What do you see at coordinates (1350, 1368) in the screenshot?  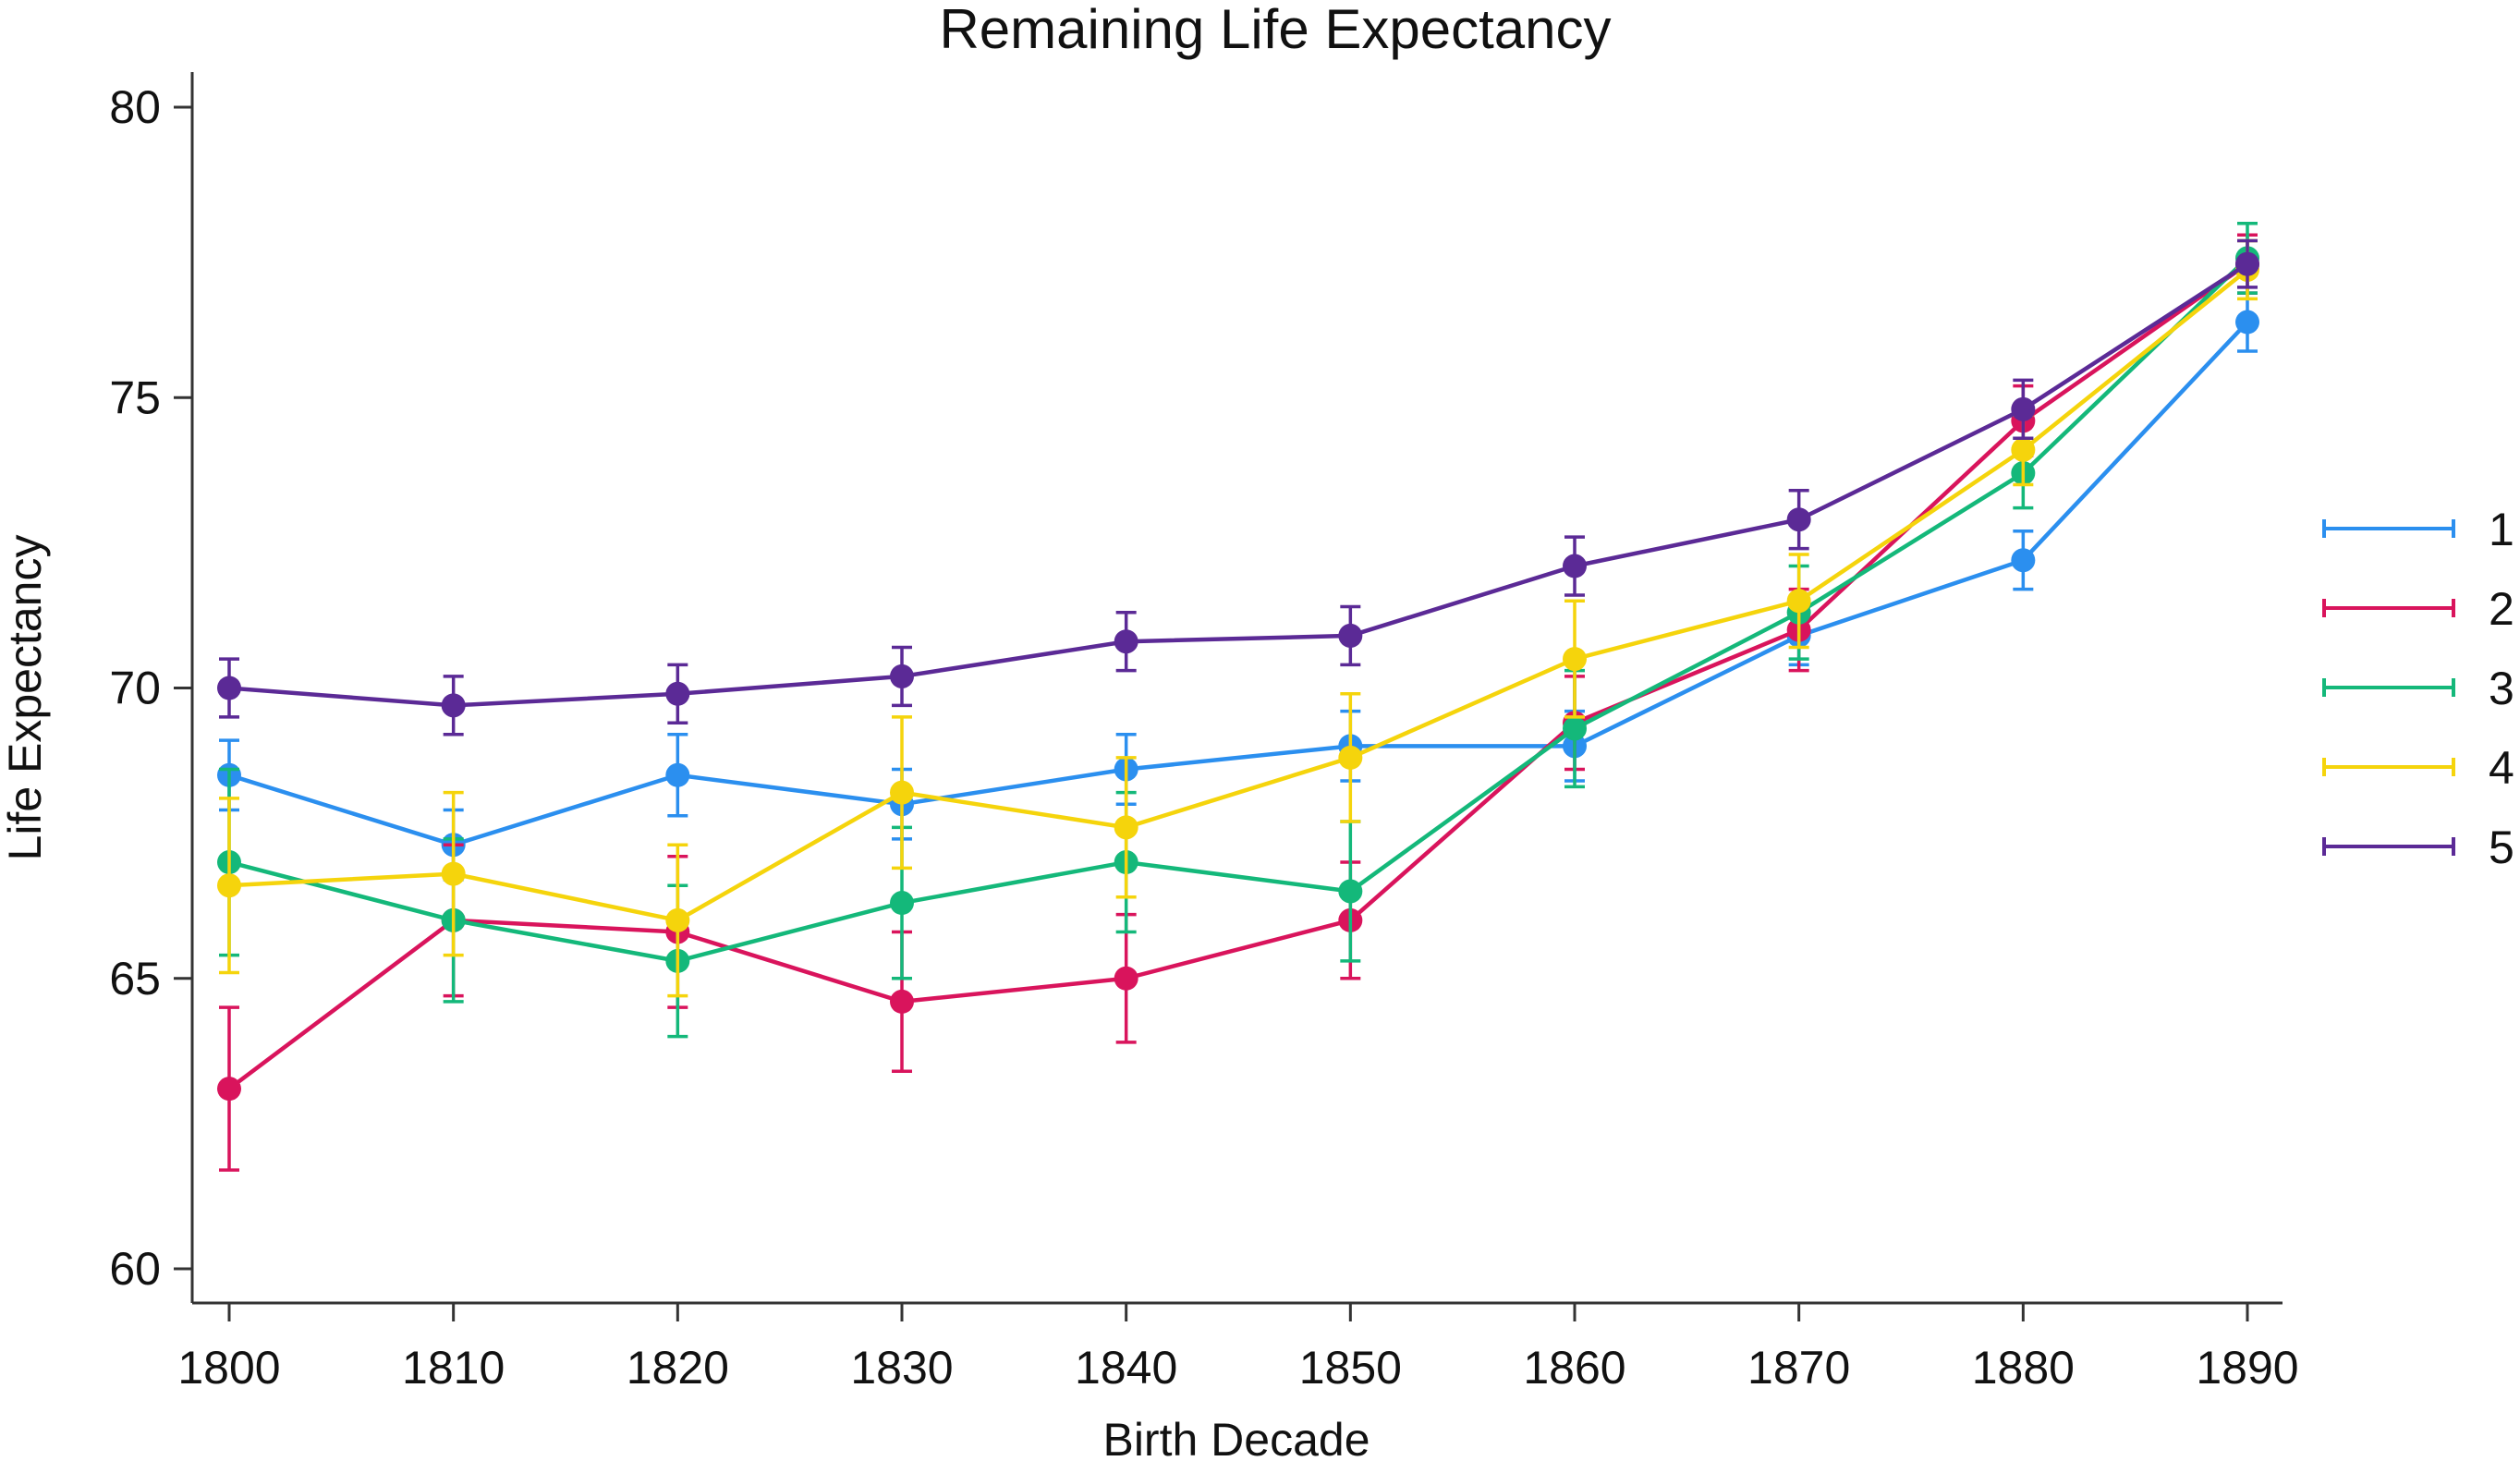 I see `x-tick-label: 1850` at bounding box center [1350, 1368].